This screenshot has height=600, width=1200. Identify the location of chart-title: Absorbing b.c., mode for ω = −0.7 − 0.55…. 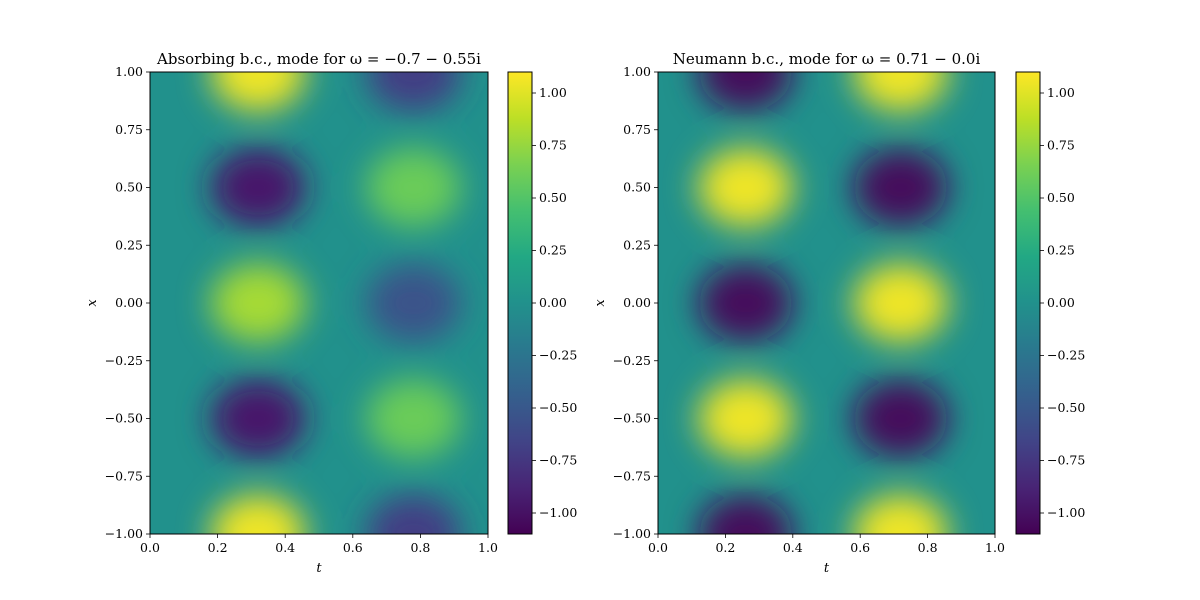
(318, 59).